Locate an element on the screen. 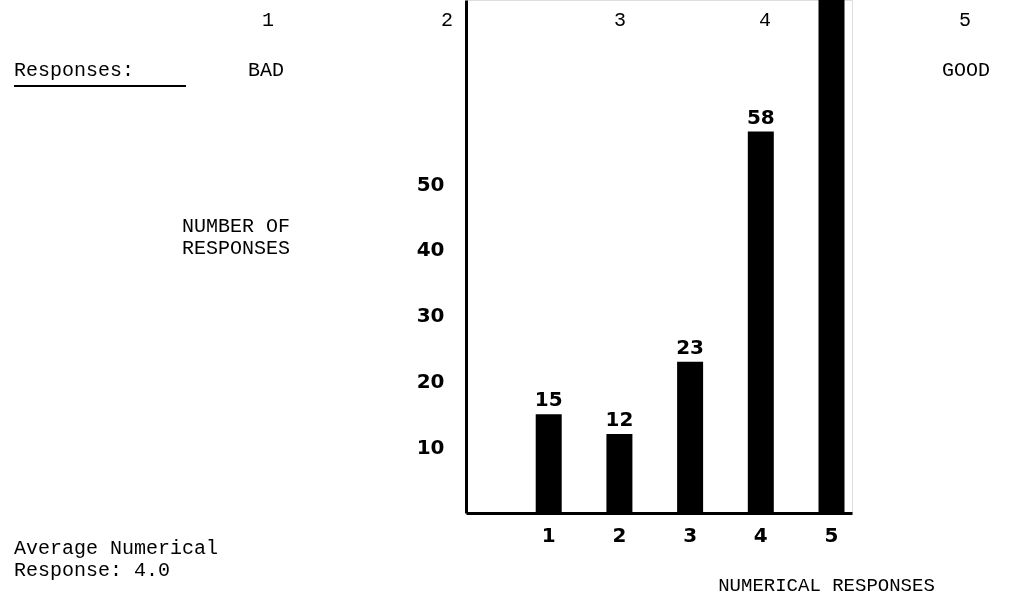 This screenshot has height=592, width=1028. y-tick-label: 30 is located at coordinates (430, 315).